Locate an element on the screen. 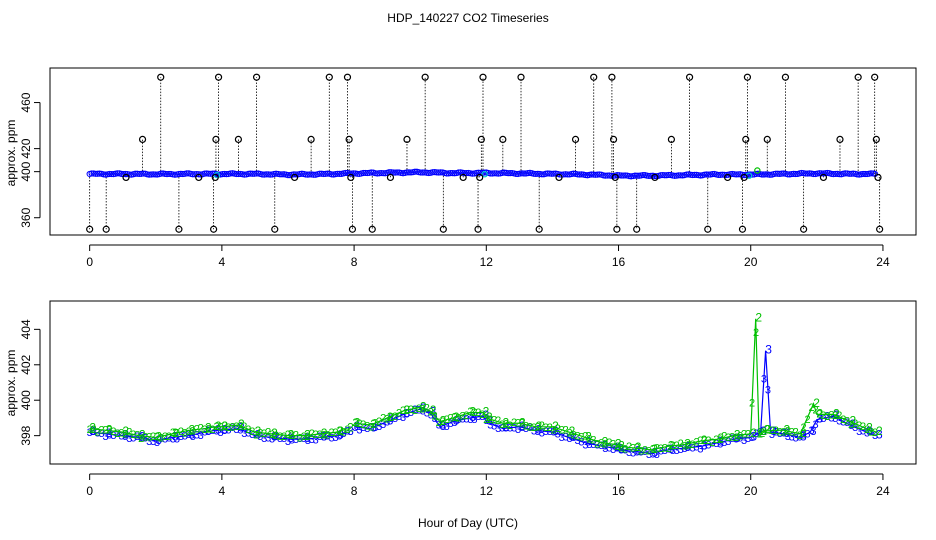  bottom-x-axis: 0 4 8 12 16 20 24 is located at coordinates (488, 485).